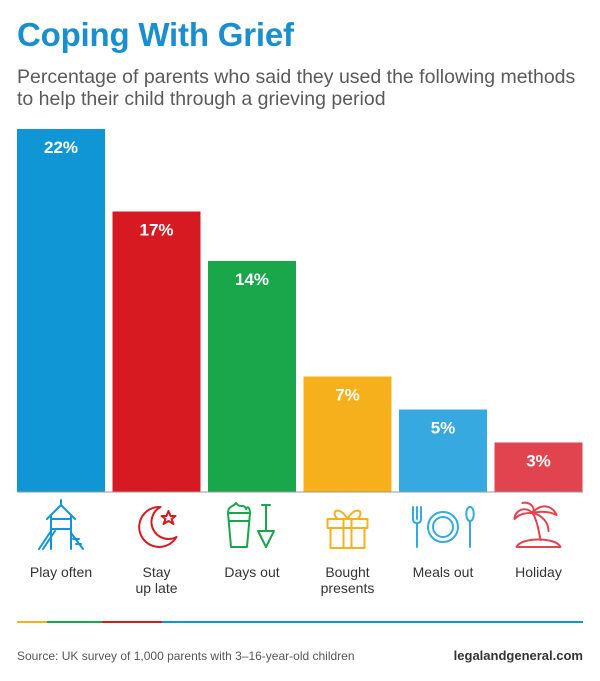 The image size is (600, 681). What do you see at coordinates (443, 572) in the screenshot?
I see `category-label: Meals out` at bounding box center [443, 572].